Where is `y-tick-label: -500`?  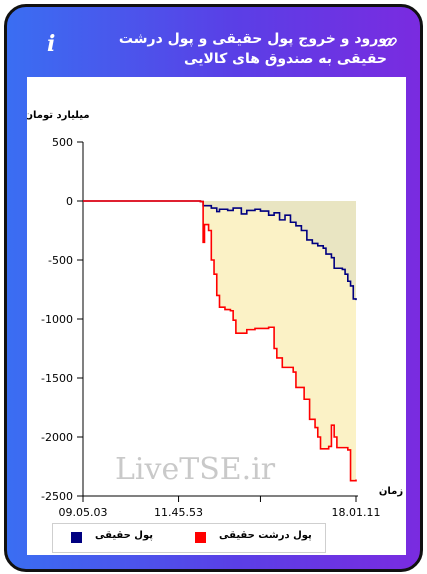 y-tick-label: -500 is located at coordinates (60, 260).